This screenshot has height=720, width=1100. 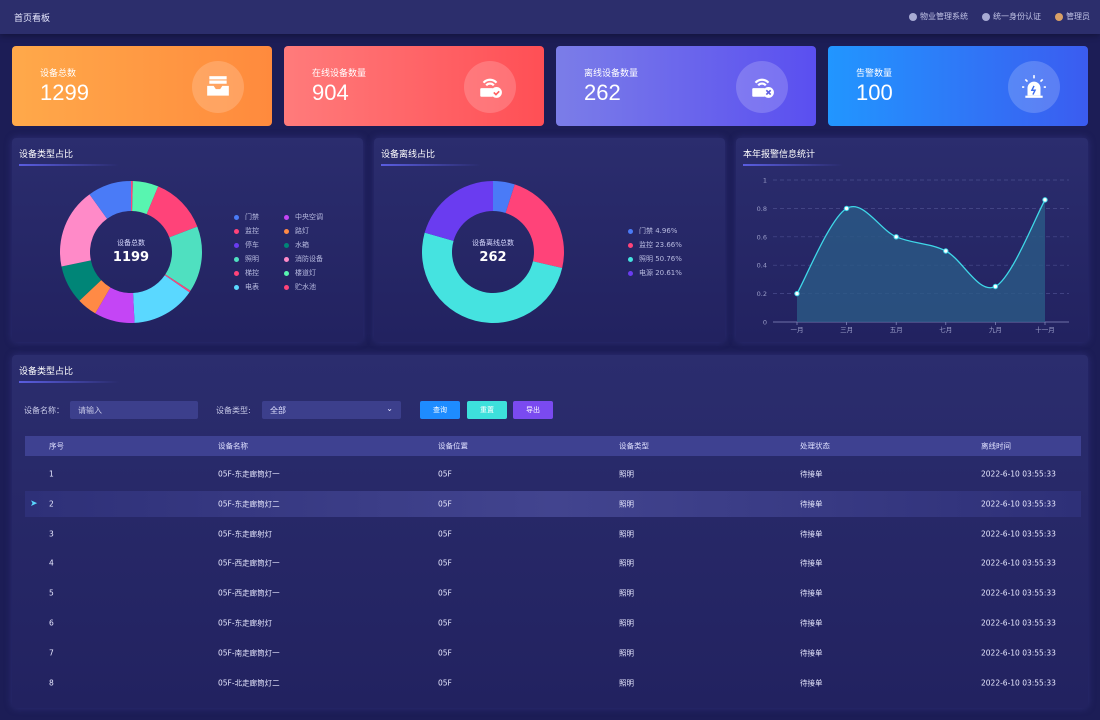 What do you see at coordinates (314, 287) in the screenshot?
I see `legend-item: 贮水池` at bounding box center [314, 287].